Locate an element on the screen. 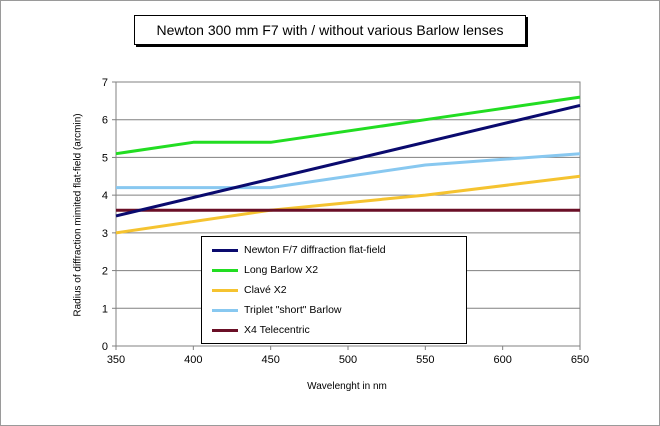 The height and width of the screenshot is (426, 660). x-axis-label: Wavelenght in nm is located at coordinates (347, 386).